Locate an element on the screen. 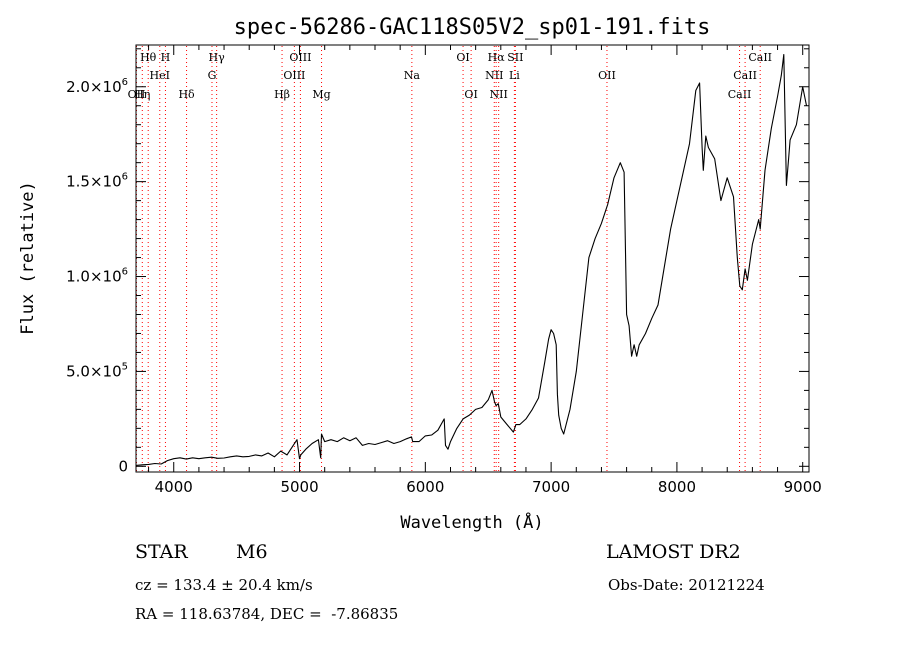  chart-title: spec-56286-GAC118S05V2_sp01-191.fits is located at coordinates (472, 27).